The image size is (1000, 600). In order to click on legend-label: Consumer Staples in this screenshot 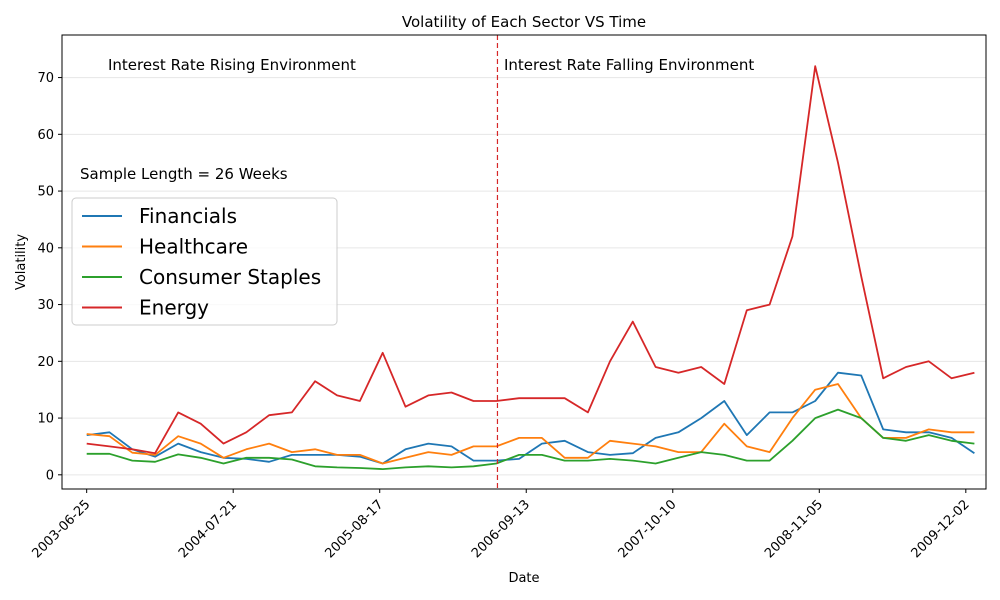, I will do `click(230, 277)`.